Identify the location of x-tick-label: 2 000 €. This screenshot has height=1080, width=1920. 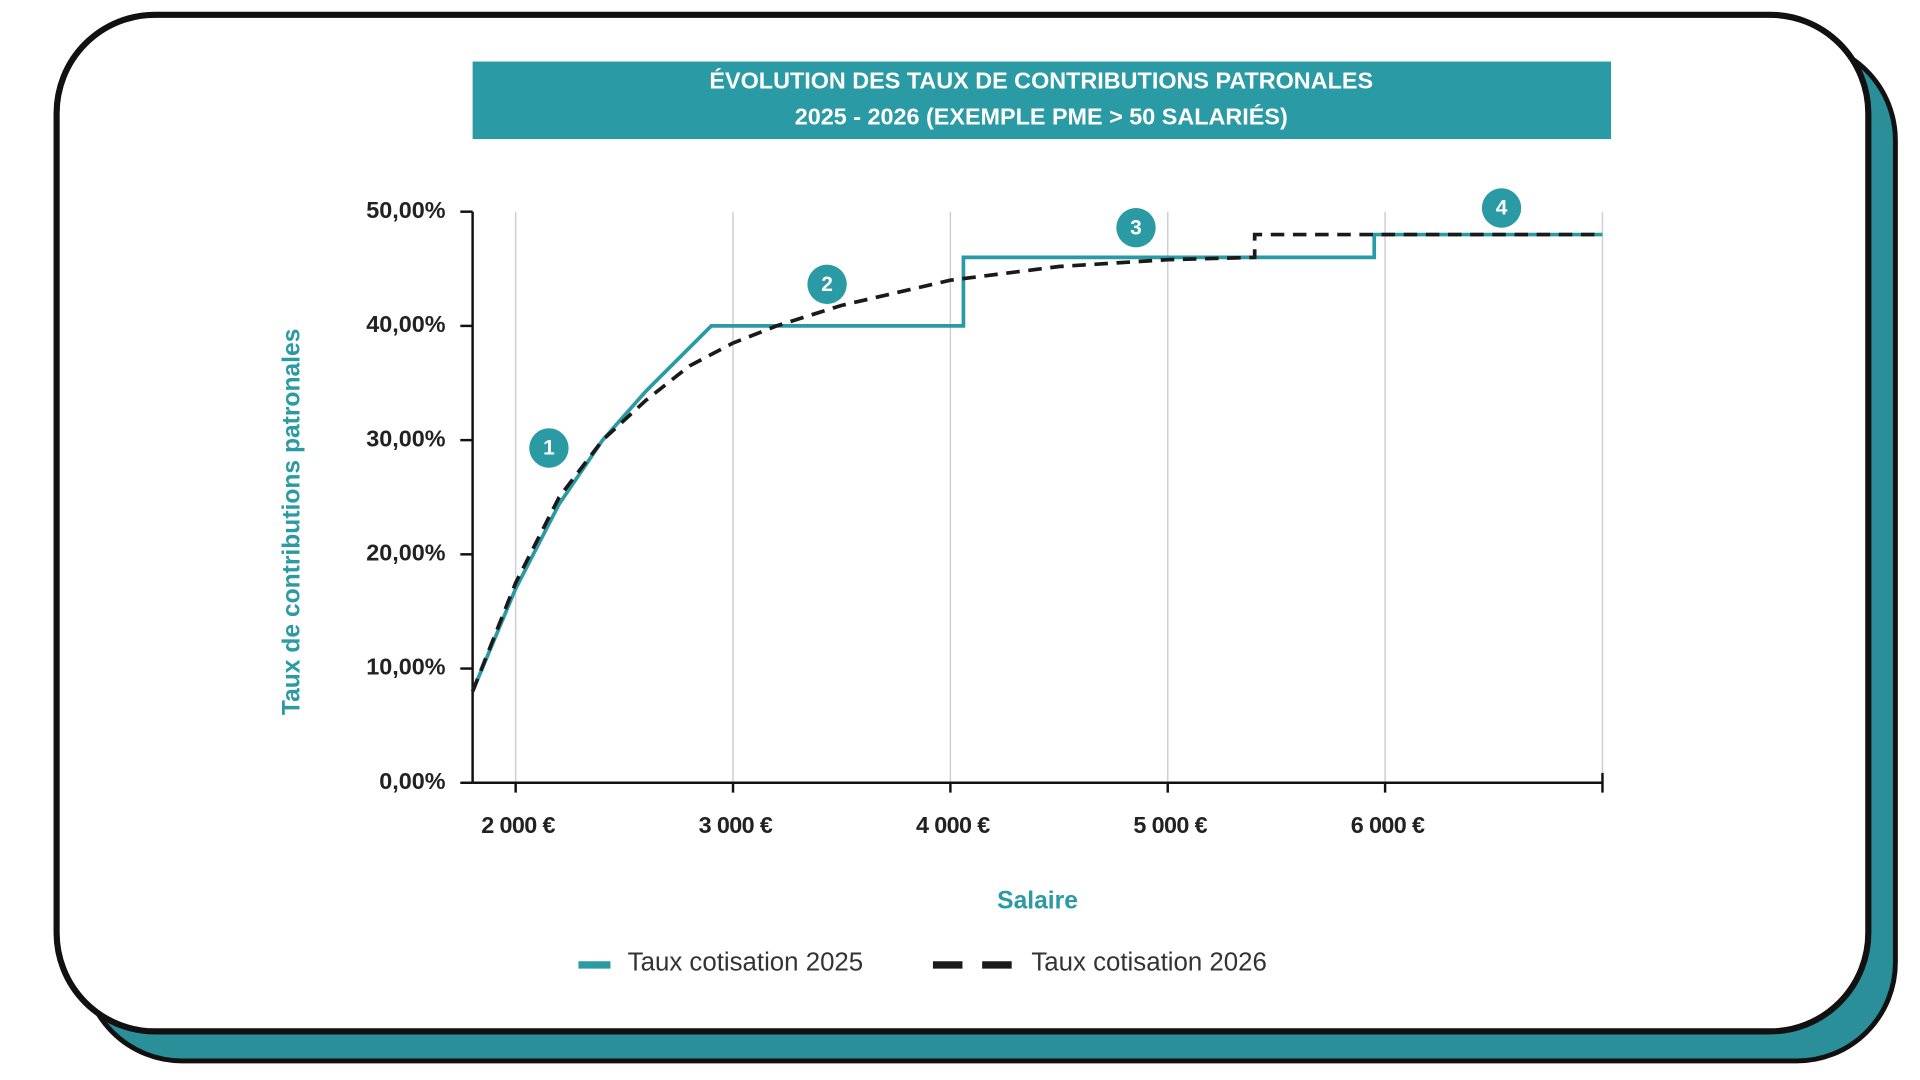
(518, 825).